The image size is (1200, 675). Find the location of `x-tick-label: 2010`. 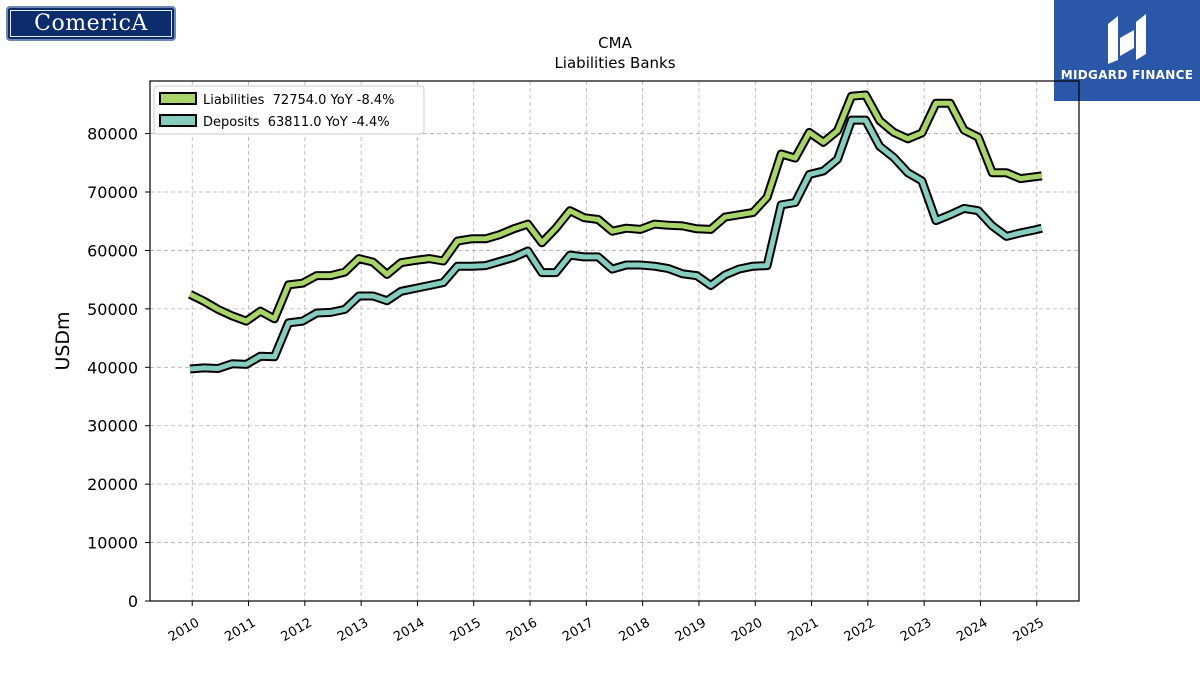

x-tick-label: 2010 is located at coordinates (184, 630).